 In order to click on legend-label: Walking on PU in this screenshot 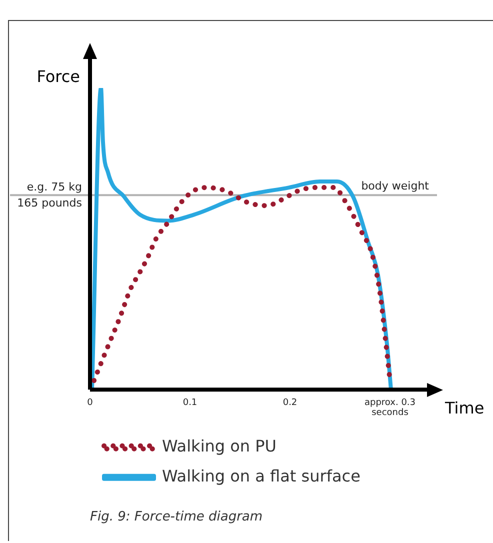, I will do `click(219, 446)`.